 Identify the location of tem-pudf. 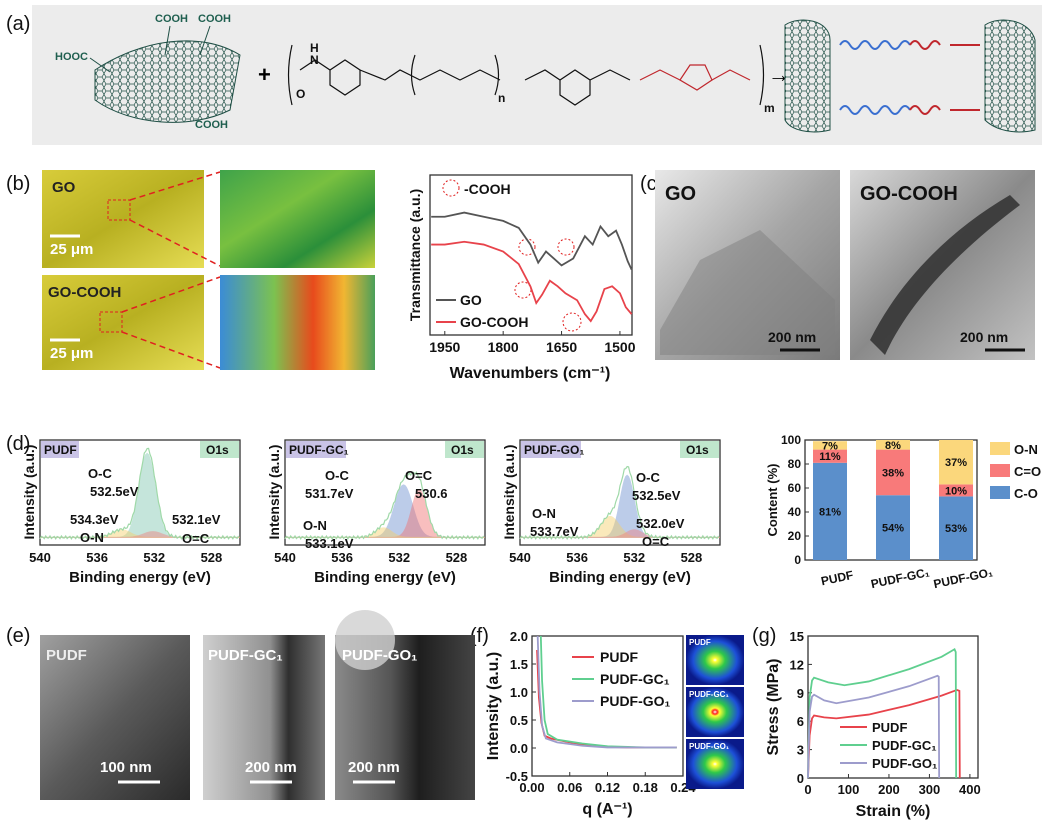
(115, 717).